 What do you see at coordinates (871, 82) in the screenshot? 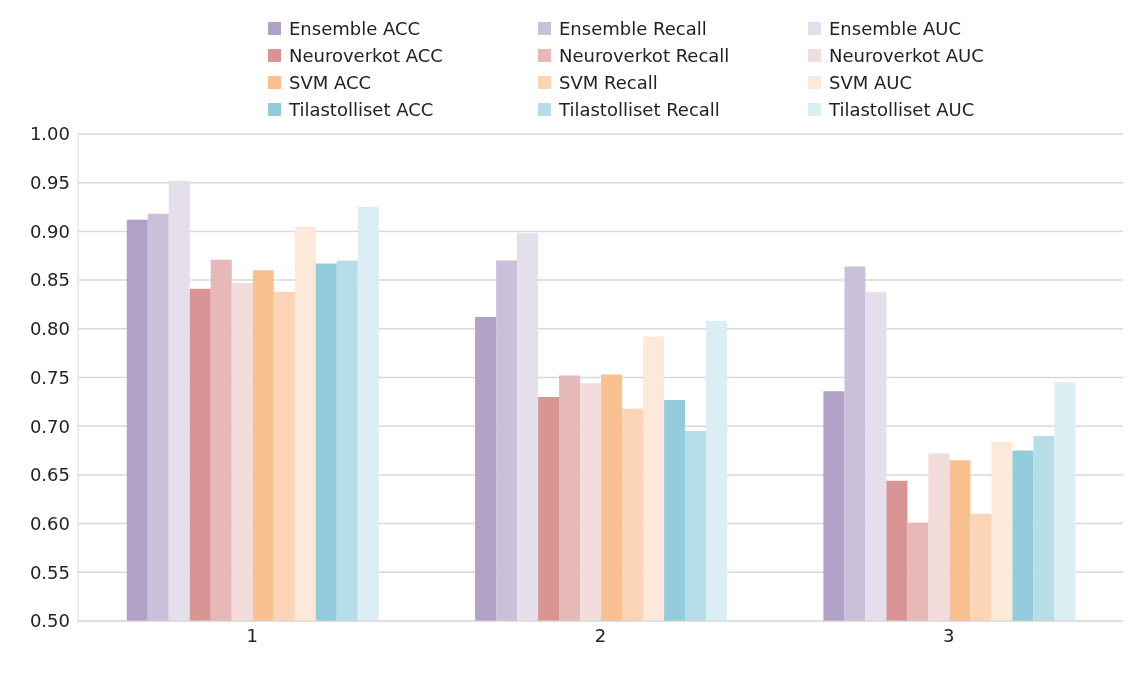
I see `legend-label: SVM AUC` at bounding box center [871, 82].